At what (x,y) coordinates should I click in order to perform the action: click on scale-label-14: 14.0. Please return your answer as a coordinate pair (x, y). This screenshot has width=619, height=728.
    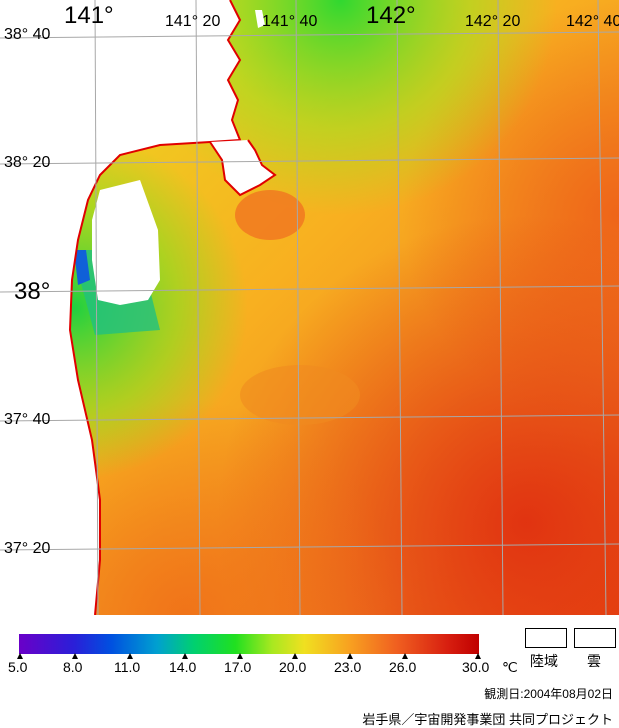
    Looking at the image, I should click on (183, 667).